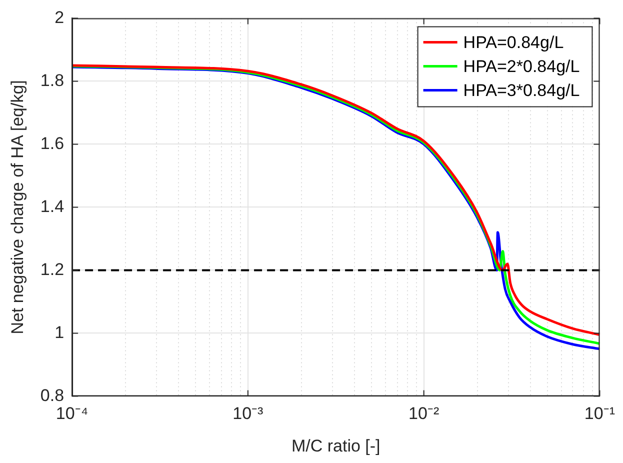 Image resolution: width=623 pixels, height=463 pixels. Describe the element at coordinates (513, 42) in the screenshot. I see `legend-label: HPA=0.84g/L` at that location.